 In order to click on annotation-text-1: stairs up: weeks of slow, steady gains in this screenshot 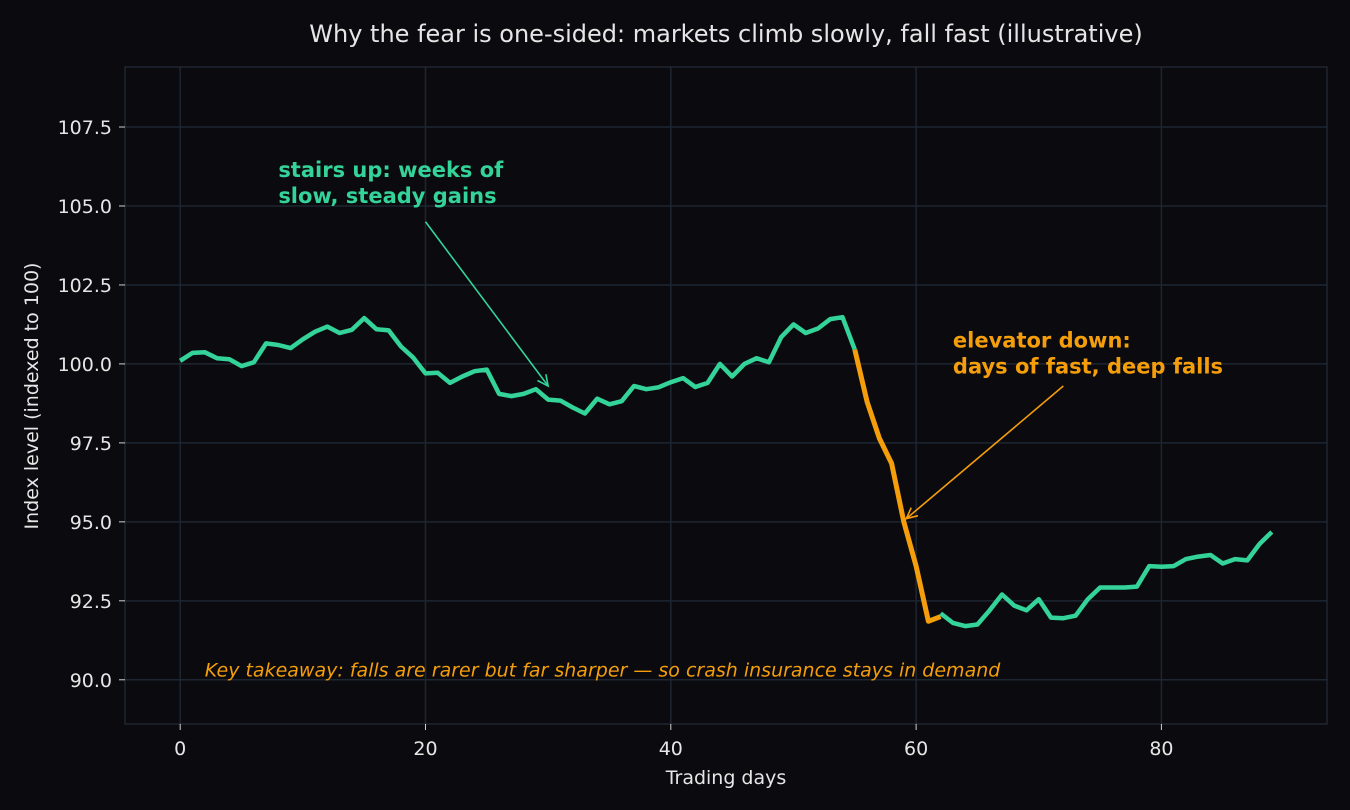, I will do `click(391, 183)`.